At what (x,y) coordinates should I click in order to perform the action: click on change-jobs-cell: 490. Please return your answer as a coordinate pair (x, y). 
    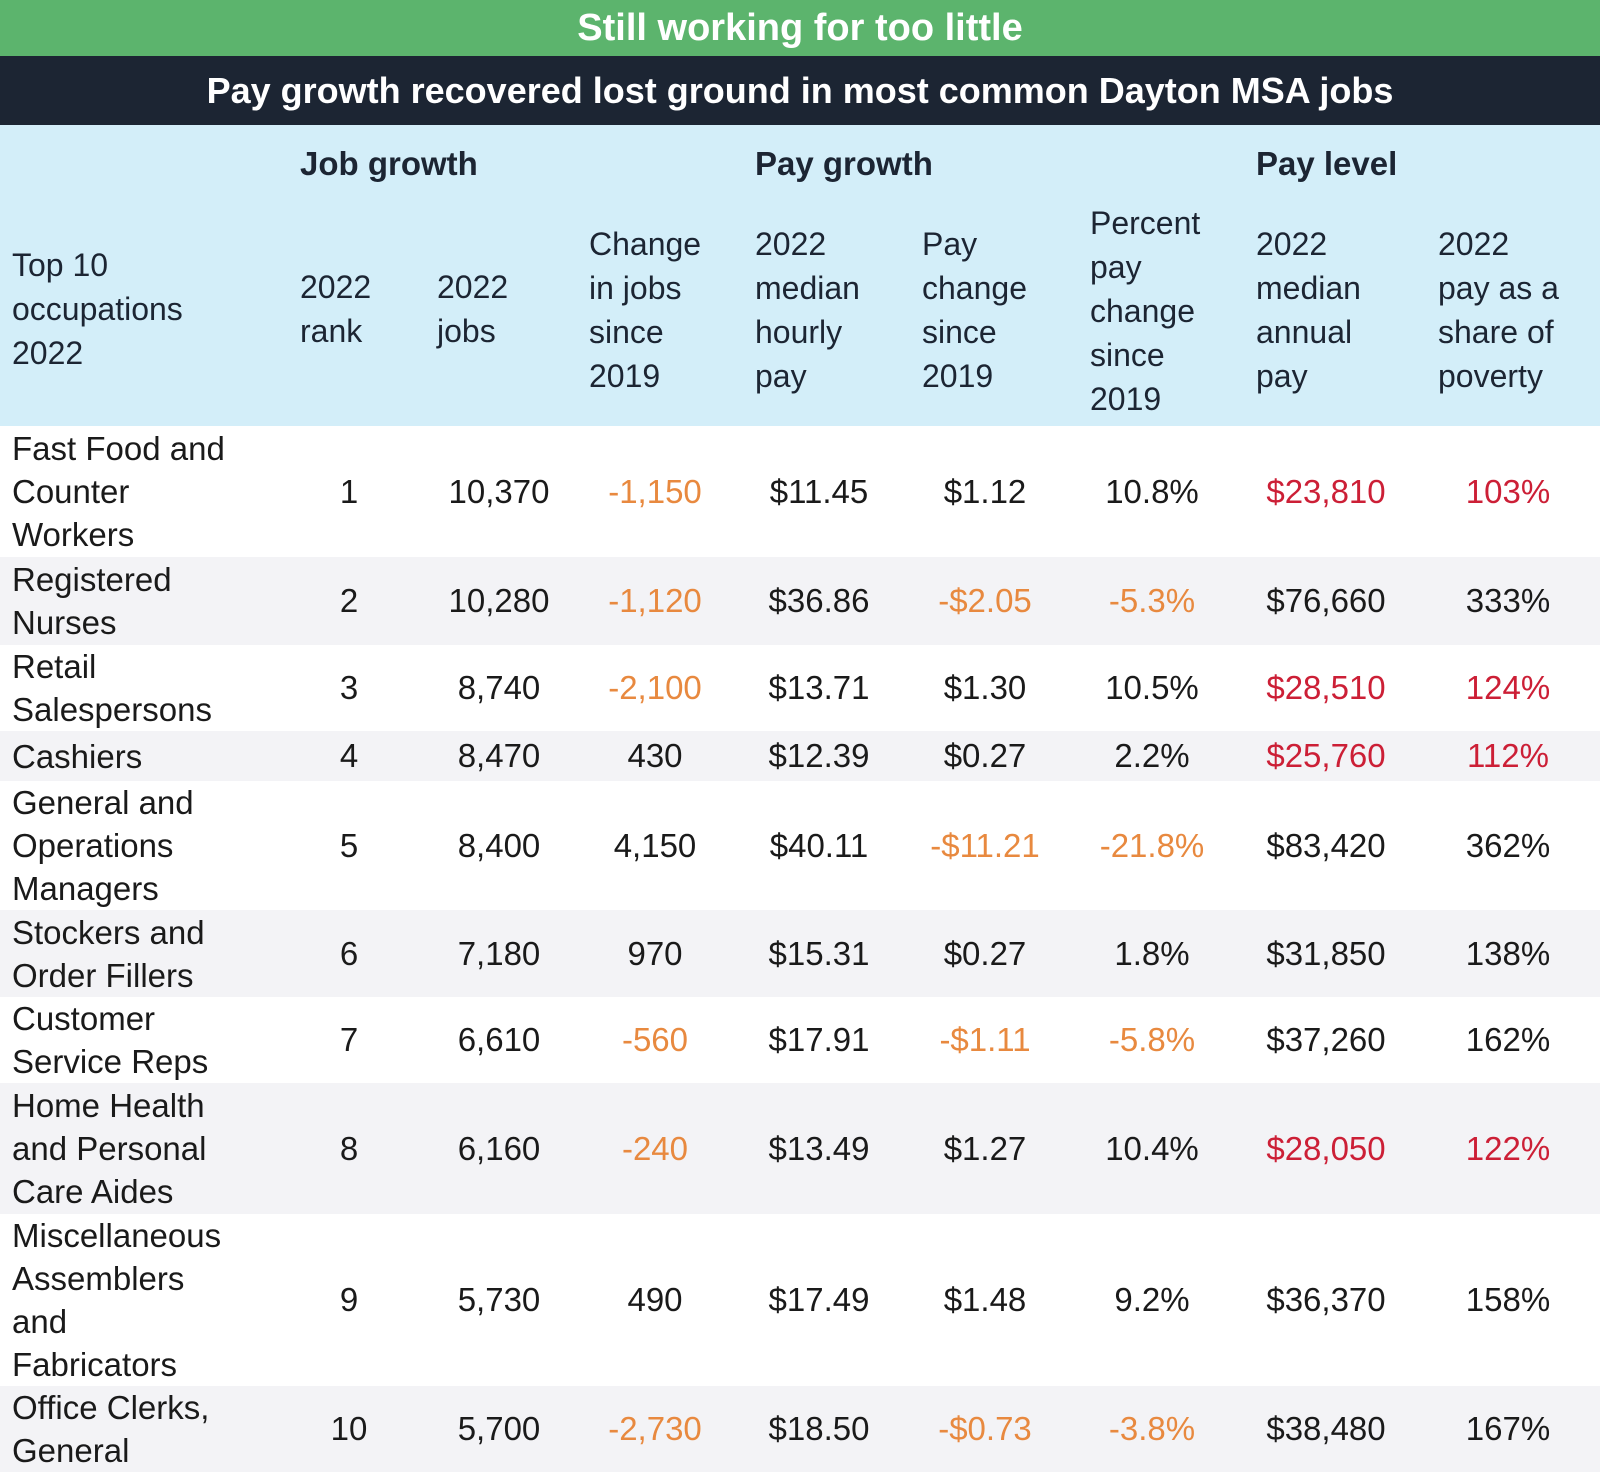
    Looking at the image, I should click on (655, 1299).